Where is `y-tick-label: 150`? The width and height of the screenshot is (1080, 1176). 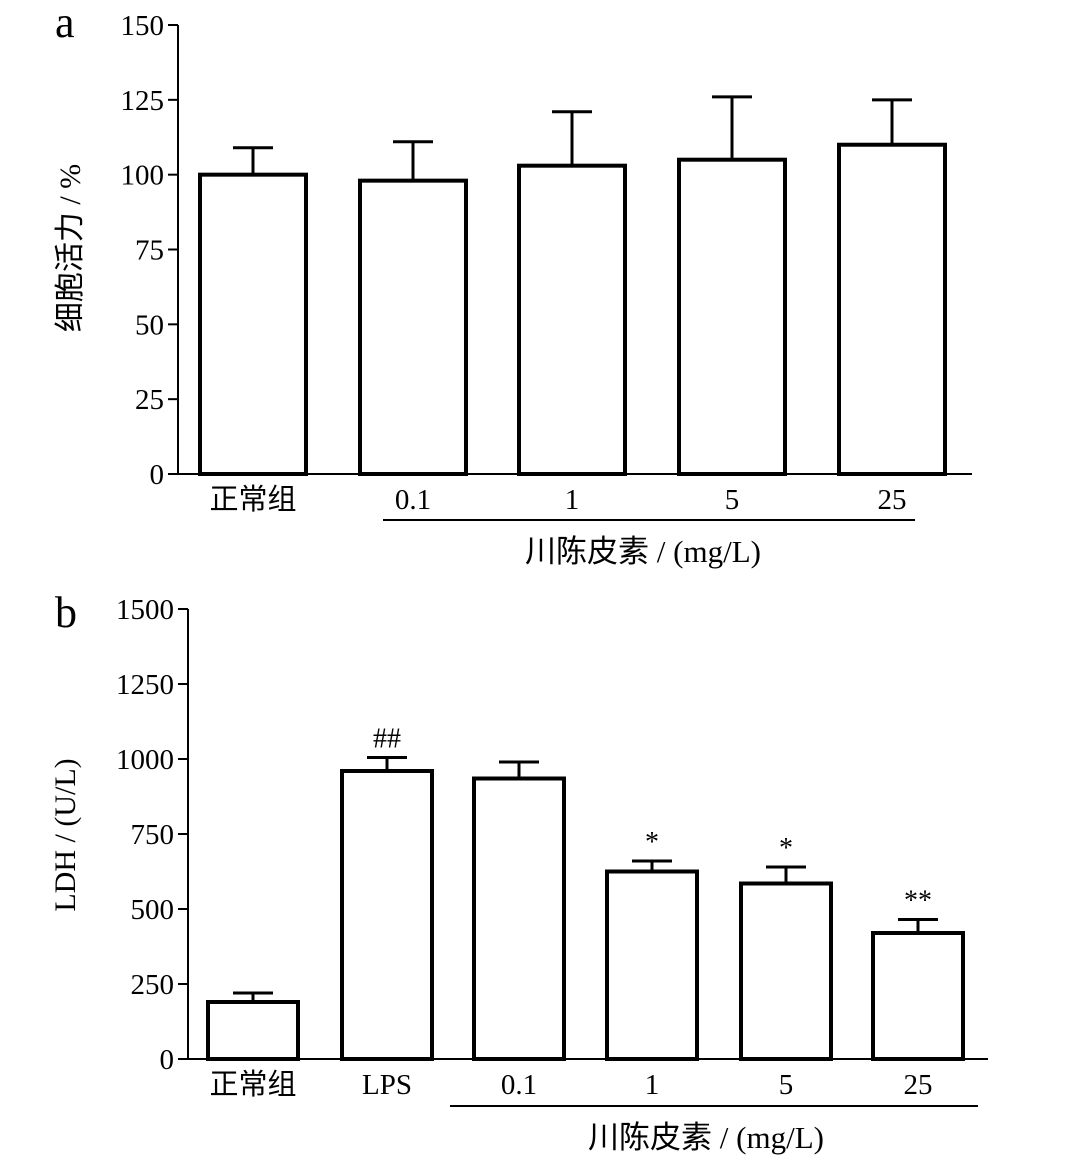 y-tick-label: 150 is located at coordinates (143, 26).